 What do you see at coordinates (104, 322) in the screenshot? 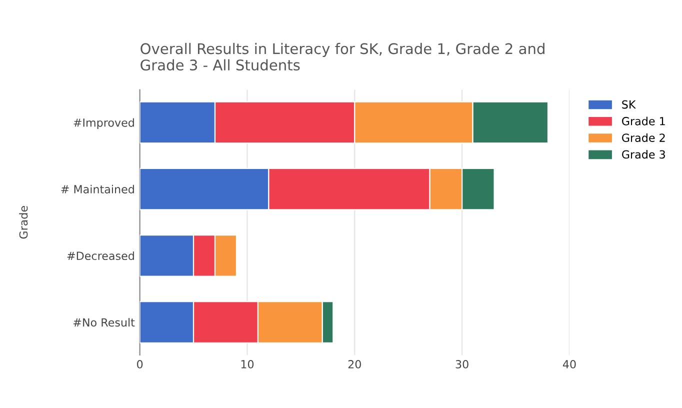
I see `y-tick-label: #No Result` at bounding box center [104, 322].